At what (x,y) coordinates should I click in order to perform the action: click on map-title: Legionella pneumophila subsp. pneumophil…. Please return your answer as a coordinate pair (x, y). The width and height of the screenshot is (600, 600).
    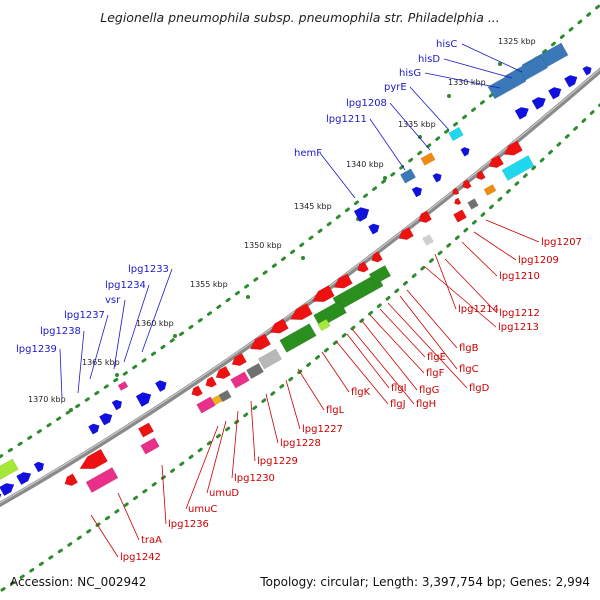
    Looking at the image, I should click on (300, 17).